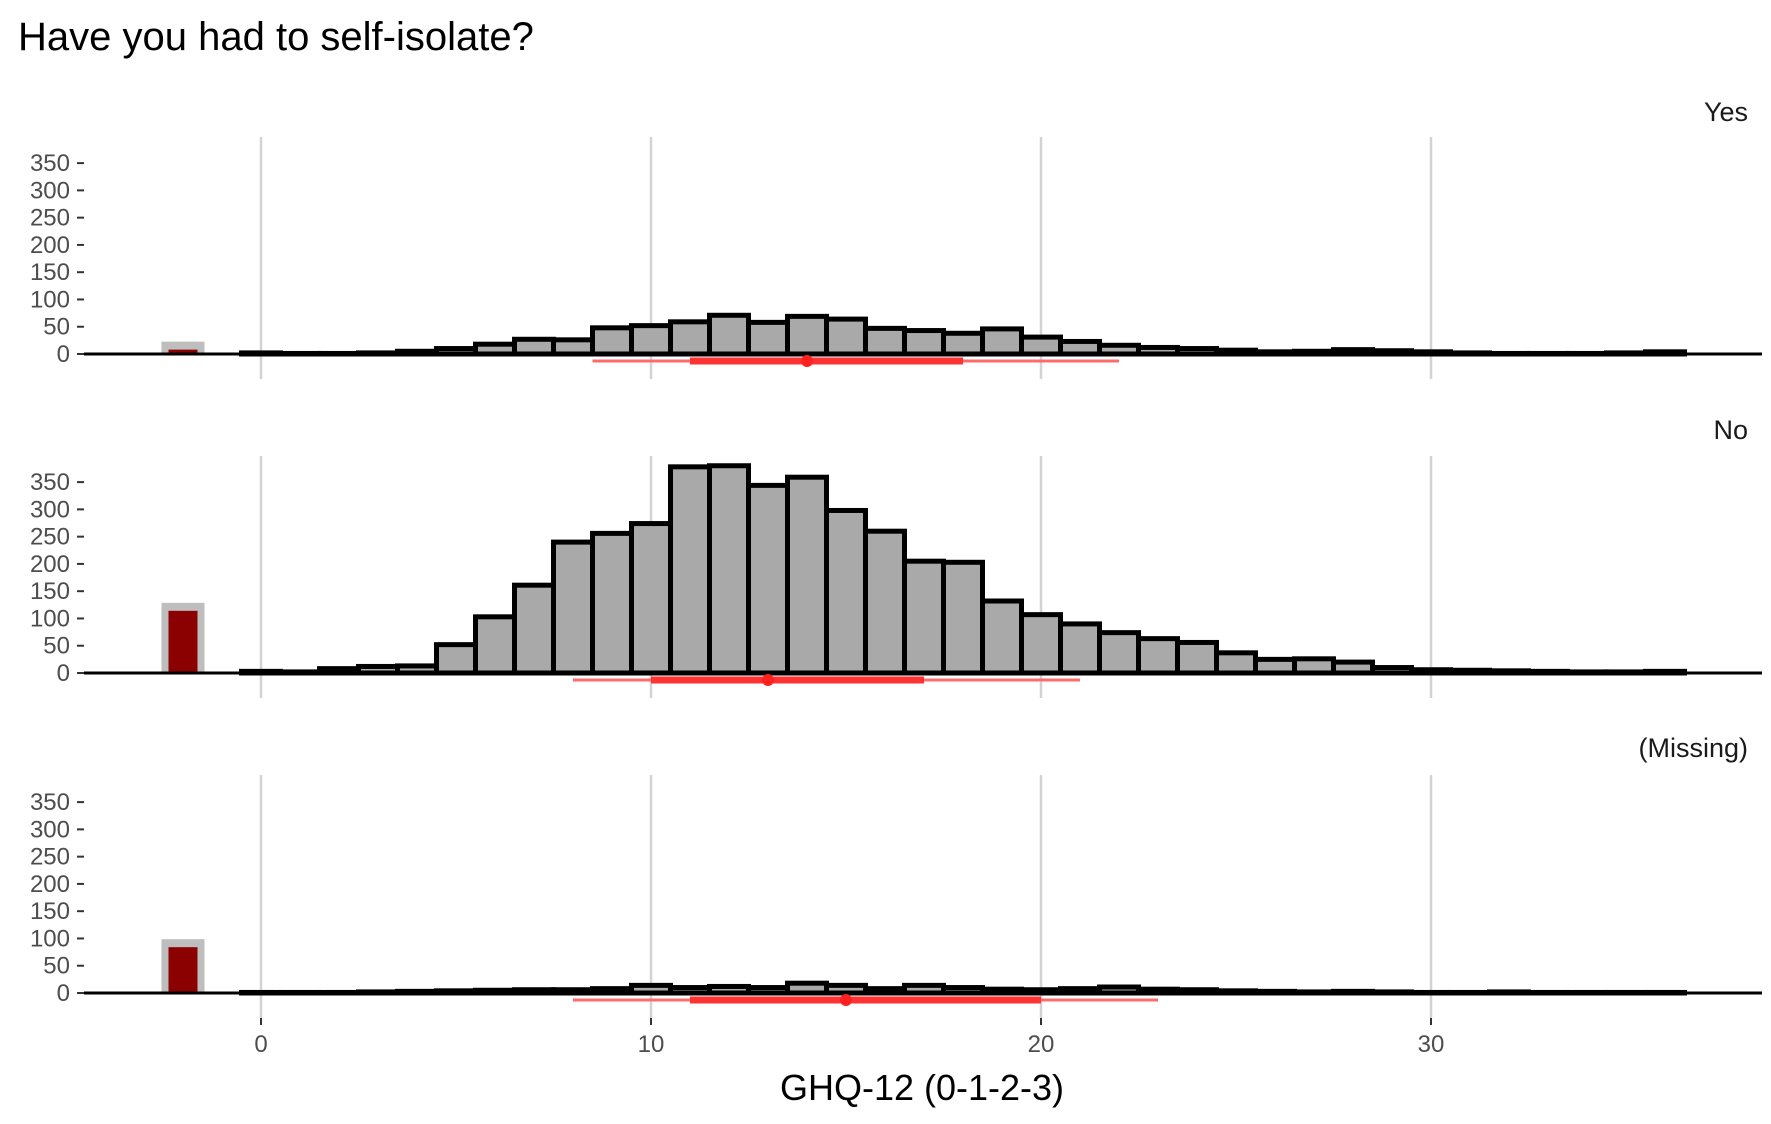 Image resolution: width=1771 pixels, height=1124 pixels. What do you see at coordinates (1693, 748) in the screenshot?
I see `strip-label-missing: (Missing)` at bounding box center [1693, 748].